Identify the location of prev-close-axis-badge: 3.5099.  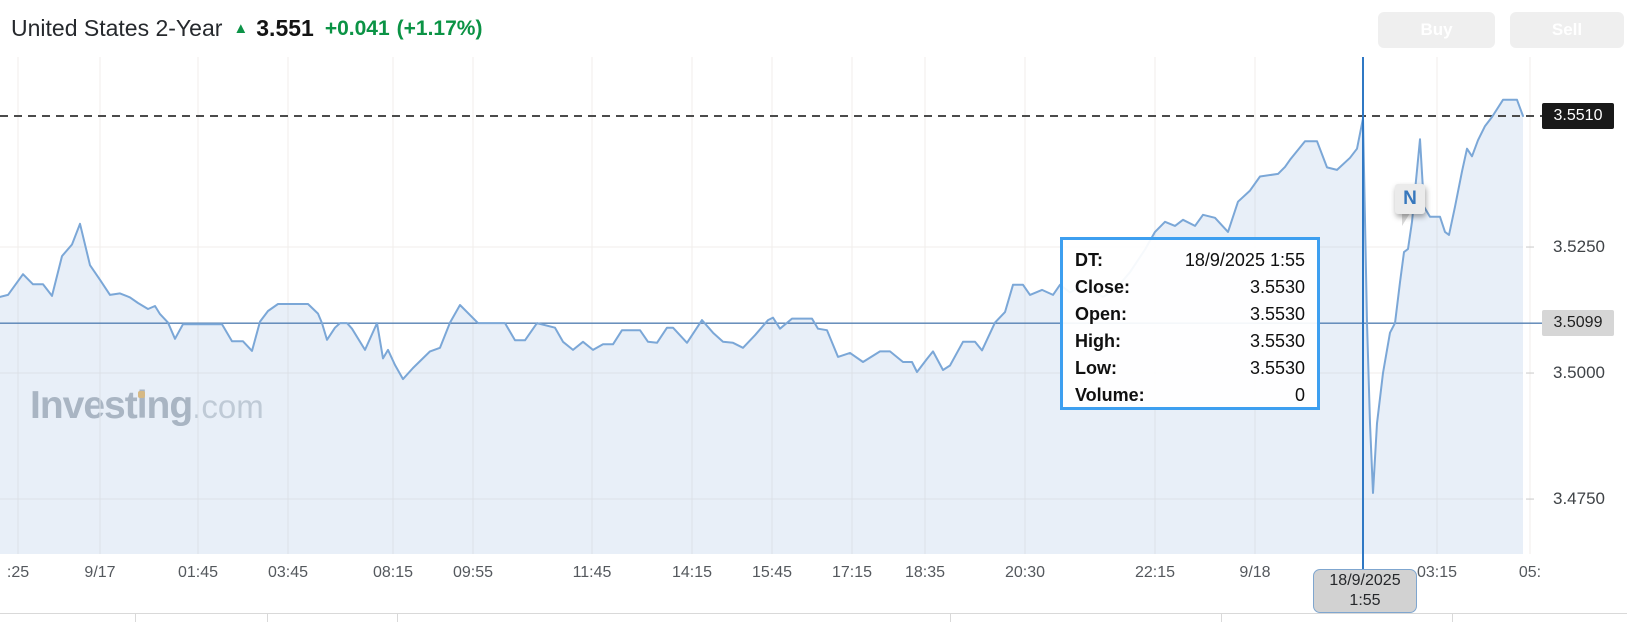
(1578, 323).